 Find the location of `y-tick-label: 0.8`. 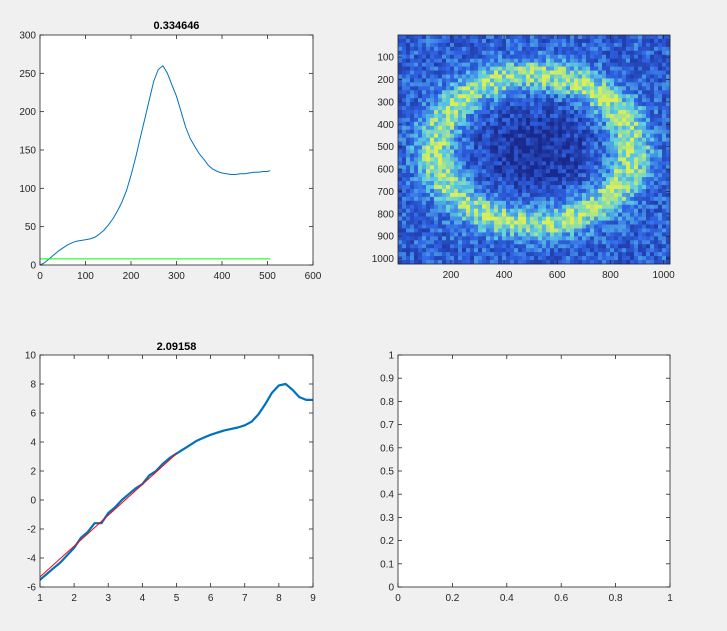

y-tick-label: 0.8 is located at coordinates (387, 402).